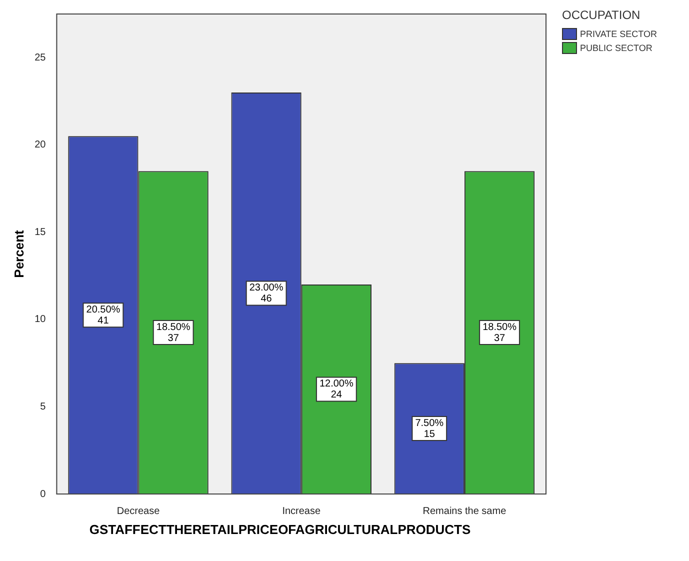 The height and width of the screenshot is (561, 689). What do you see at coordinates (336, 389) in the screenshot?
I see `data-label: 12.00% 24` at bounding box center [336, 389].